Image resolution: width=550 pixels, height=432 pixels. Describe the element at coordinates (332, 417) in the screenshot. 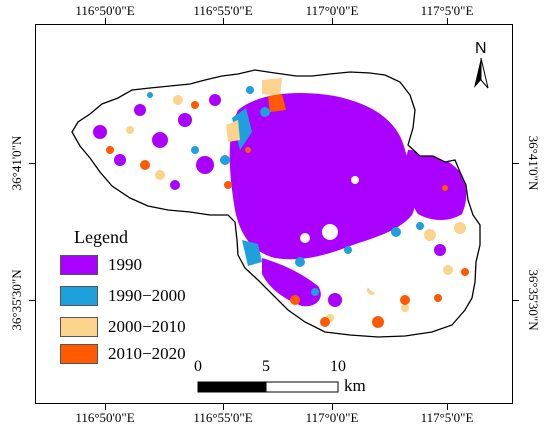

I see `coord-label-bottom: 117°0'0"E` at that location.